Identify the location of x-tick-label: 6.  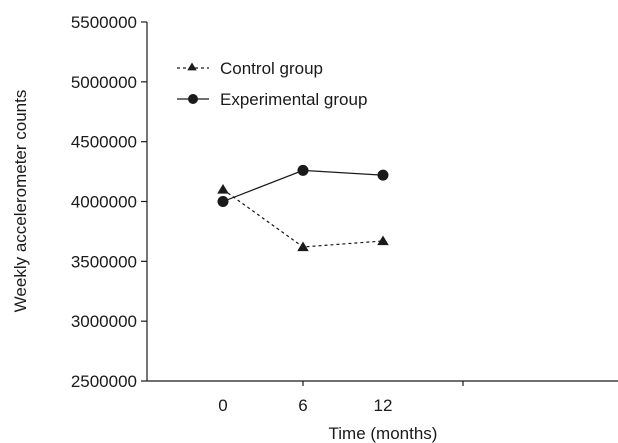
(302, 405).